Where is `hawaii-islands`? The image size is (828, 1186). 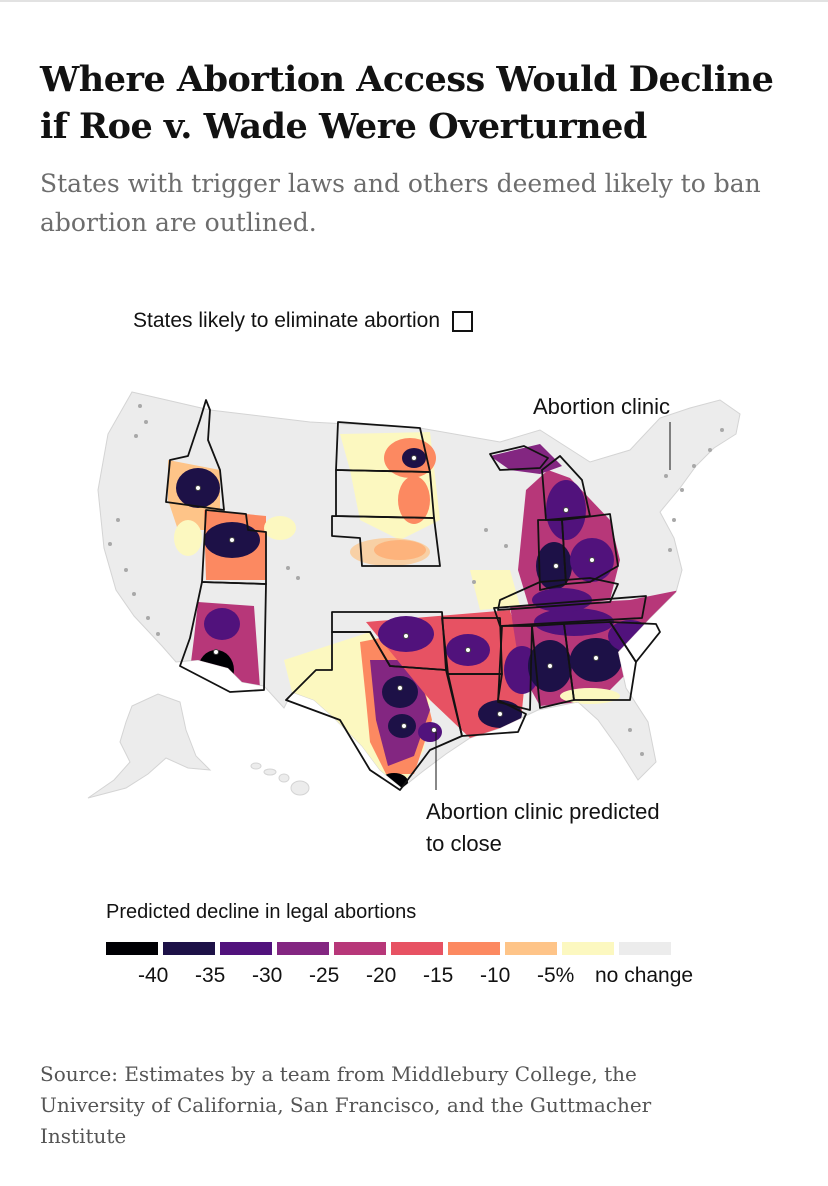 hawaii-islands is located at coordinates (280, 779).